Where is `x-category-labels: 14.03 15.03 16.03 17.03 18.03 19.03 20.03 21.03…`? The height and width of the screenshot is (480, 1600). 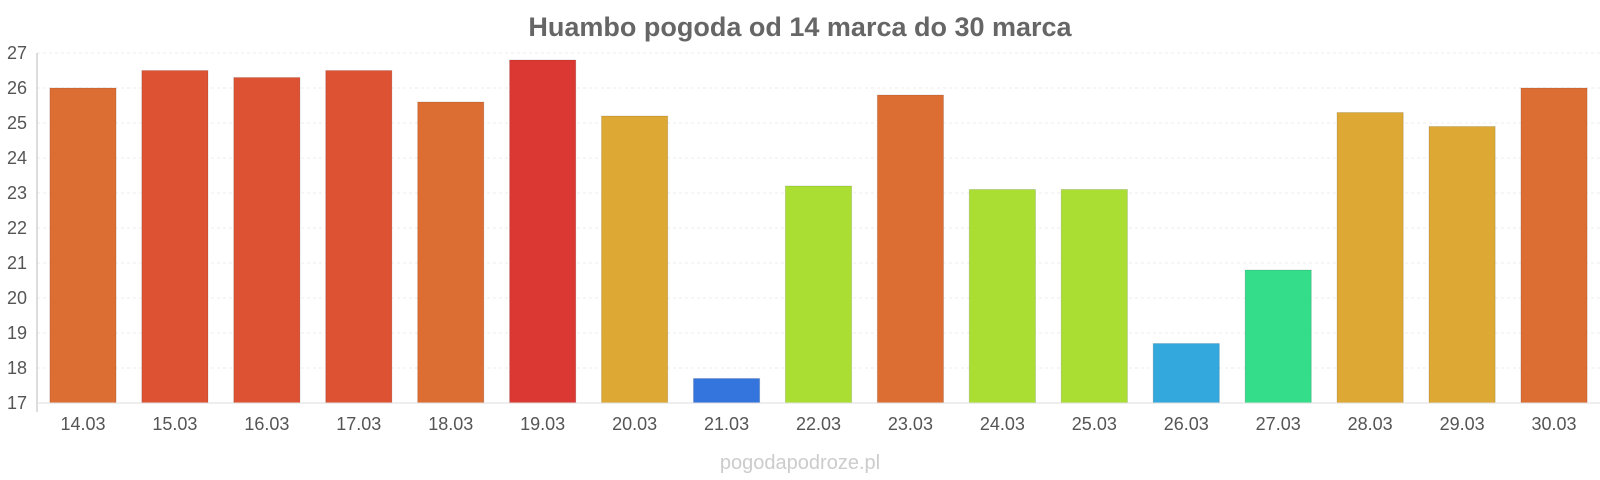
x-category-labels: 14.03 15.03 16.03 17.03 18.03 19.03 20.03 21.03… is located at coordinates (818, 424).